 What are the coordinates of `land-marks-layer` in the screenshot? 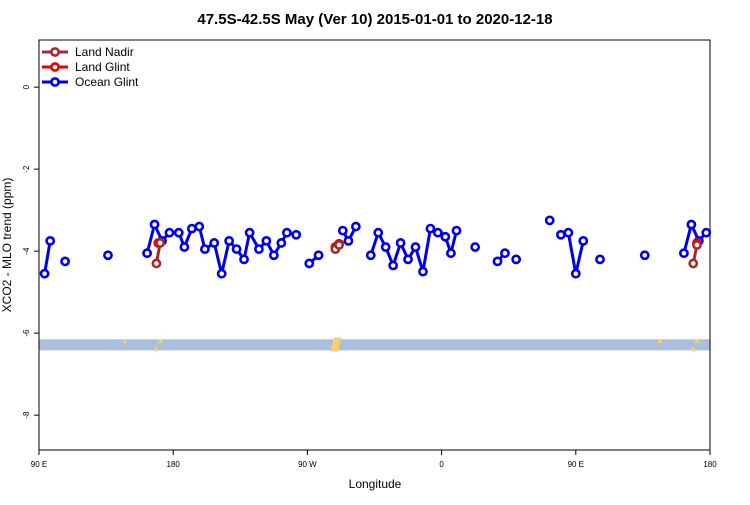 It's located at (410, 344).